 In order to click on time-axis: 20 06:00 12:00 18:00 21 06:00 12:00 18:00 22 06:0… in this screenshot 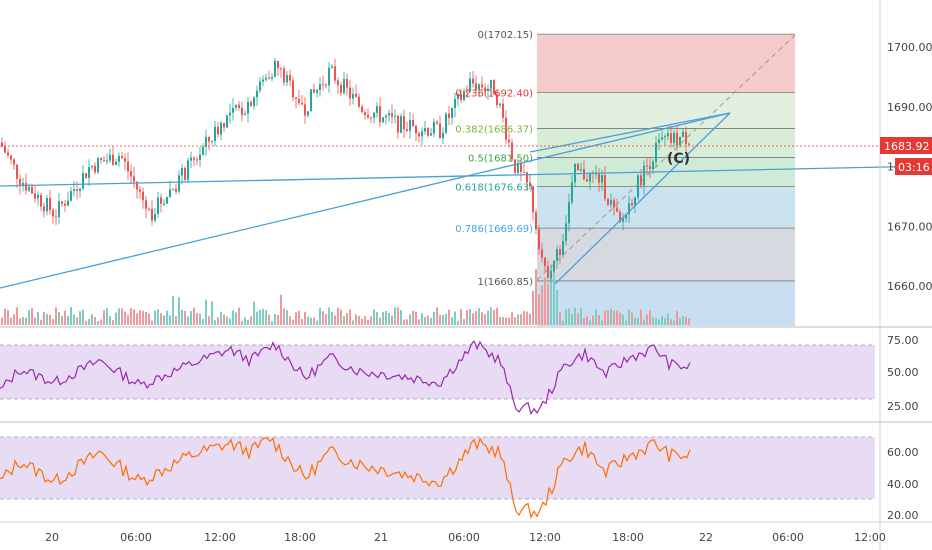, I will do `click(466, 532)`.